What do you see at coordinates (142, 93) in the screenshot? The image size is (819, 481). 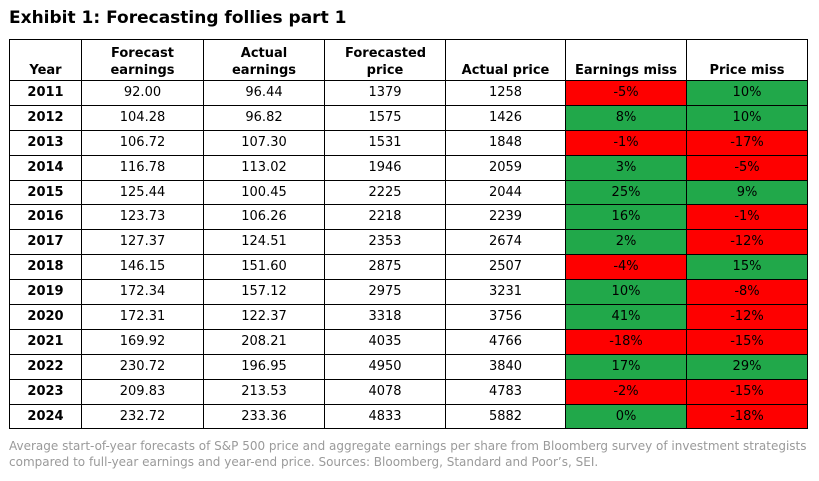 I see `forecast-earnings-cell: 92.00` at bounding box center [142, 93].